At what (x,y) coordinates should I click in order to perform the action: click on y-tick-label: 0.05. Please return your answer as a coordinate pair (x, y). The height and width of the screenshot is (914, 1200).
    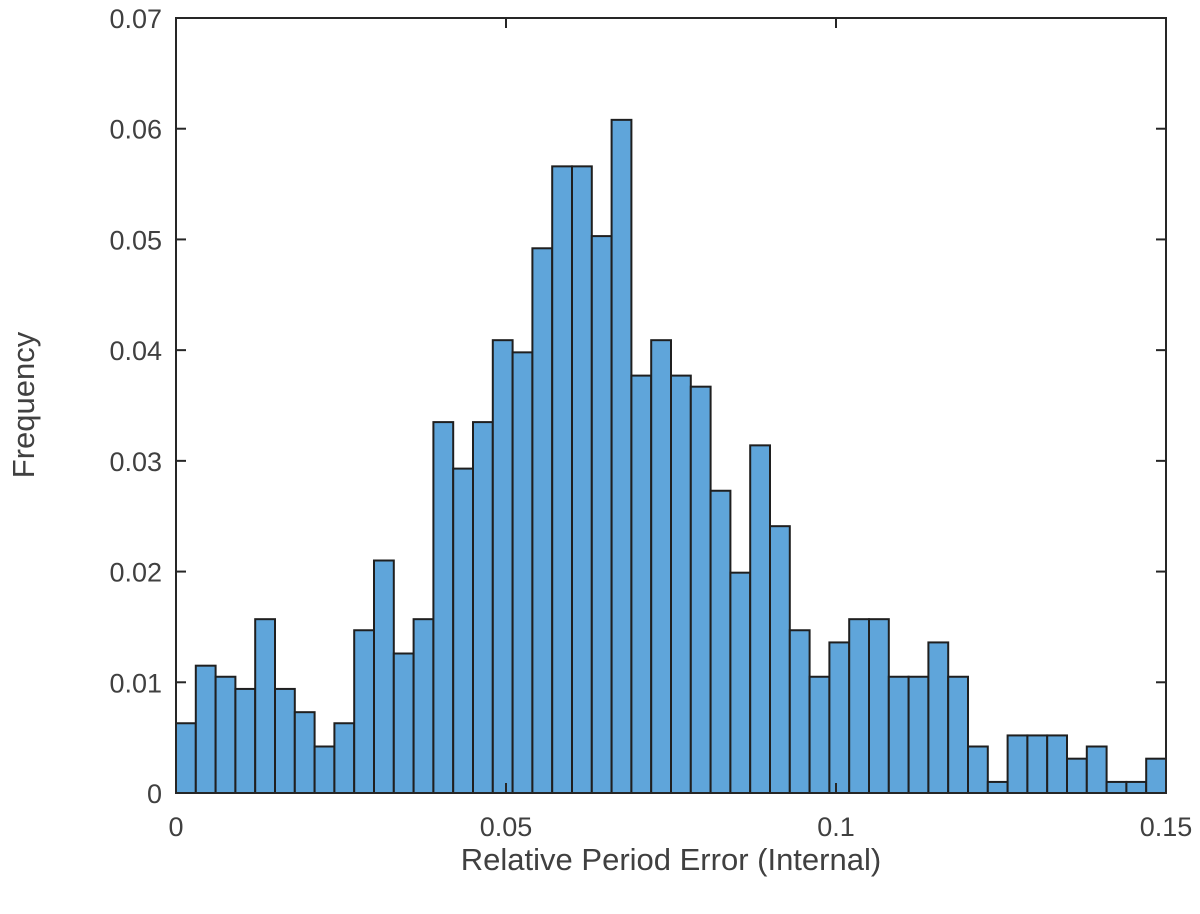
    Looking at the image, I should click on (135, 240).